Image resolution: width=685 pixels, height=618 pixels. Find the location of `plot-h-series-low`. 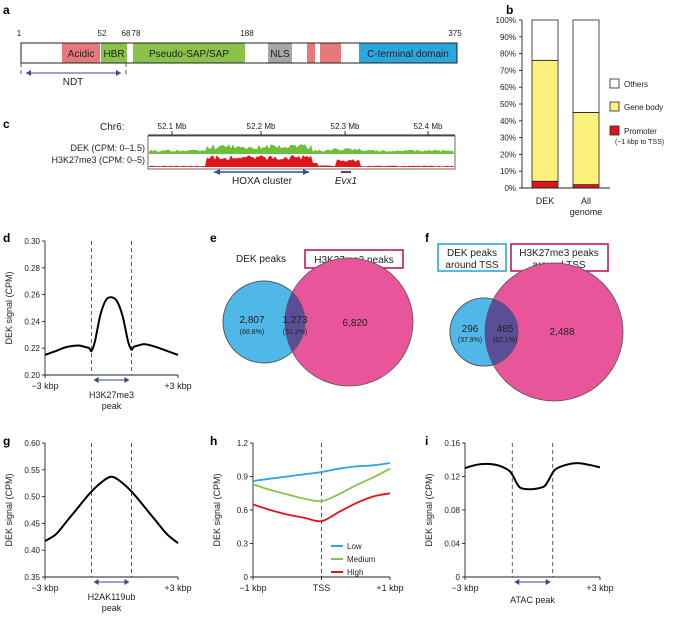

plot-h-series-low is located at coordinates (321, 472).